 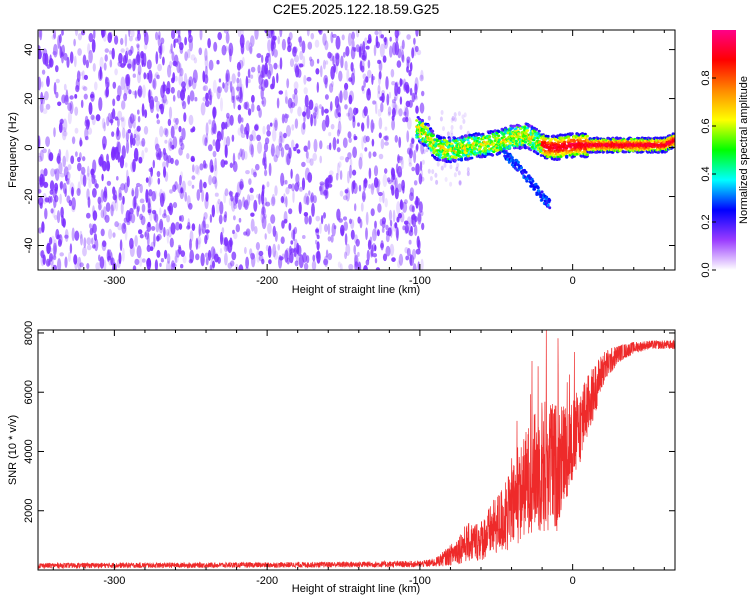 What do you see at coordinates (708, 174) in the screenshot?
I see `colorbar-axis: 0.0 0.2 0.4 0.6 0.8` at bounding box center [708, 174].